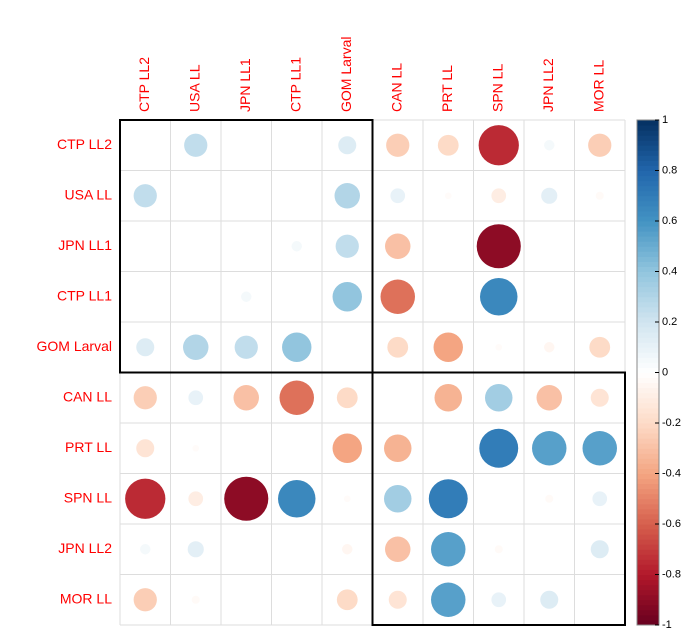 This screenshot has width=684, height=636. I want to click on row-label: CTP LL1, so click(84, 295).